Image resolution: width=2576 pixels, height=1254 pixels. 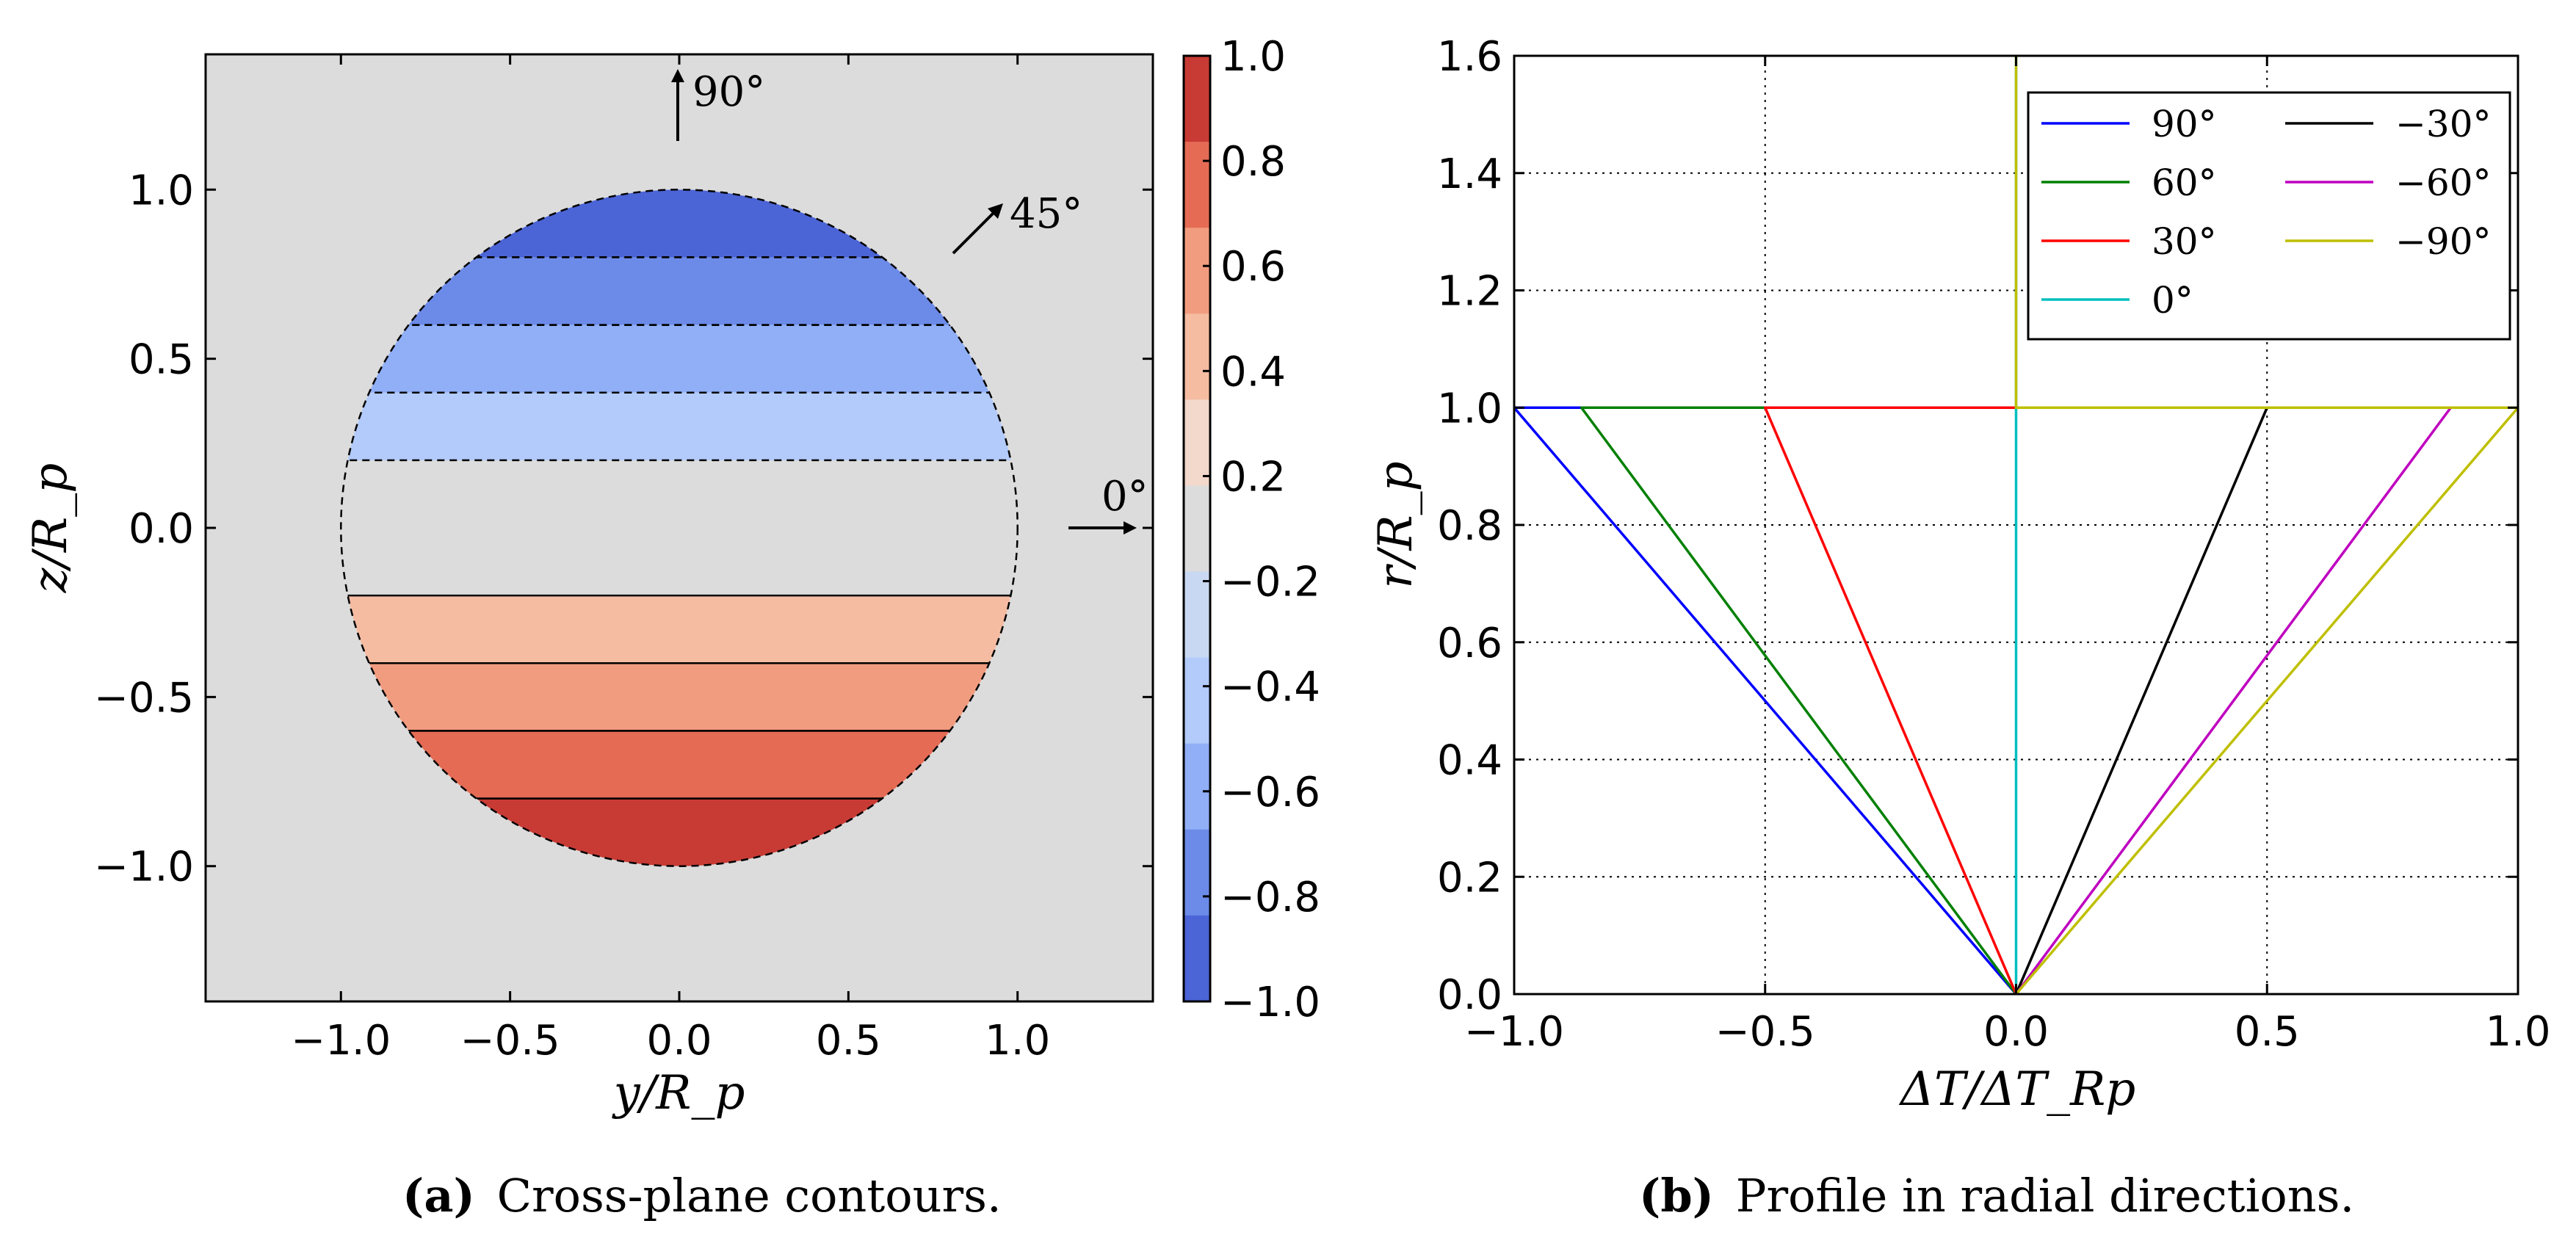 I want to click on a-xtick-label-1: −0.5, so click(x=510, y=1041).